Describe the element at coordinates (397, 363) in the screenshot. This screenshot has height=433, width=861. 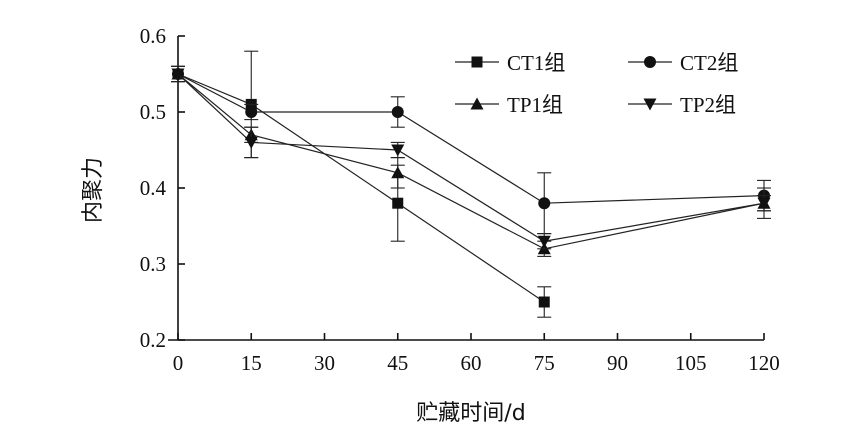
I see `x-tick-label: 45` at that location.